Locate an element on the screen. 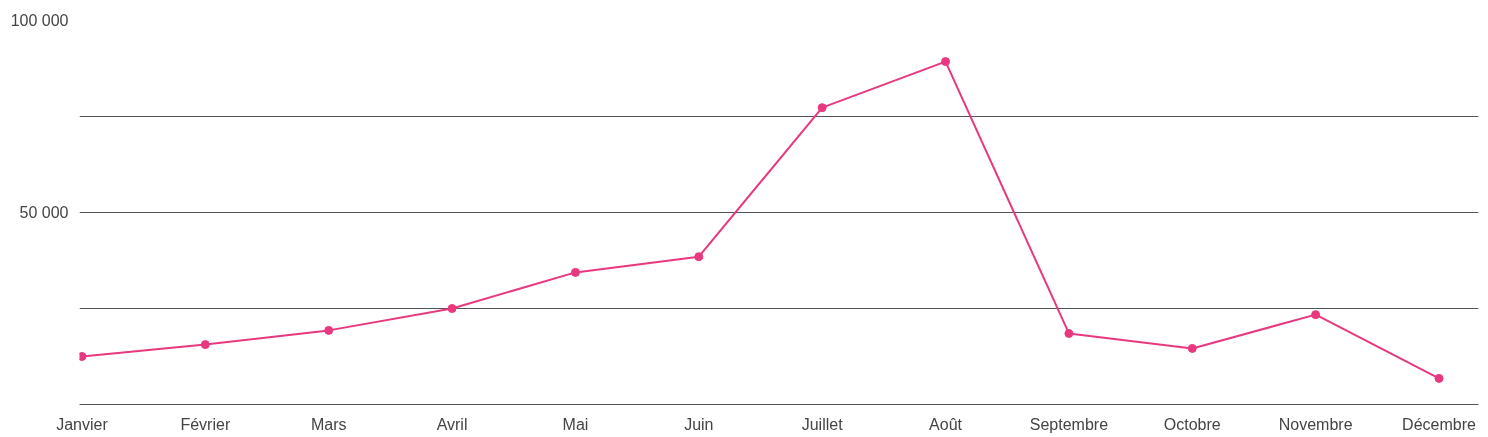 The image size is (1488, 437). x-tick-label: Novembre is located at coordinates (1315, 424).